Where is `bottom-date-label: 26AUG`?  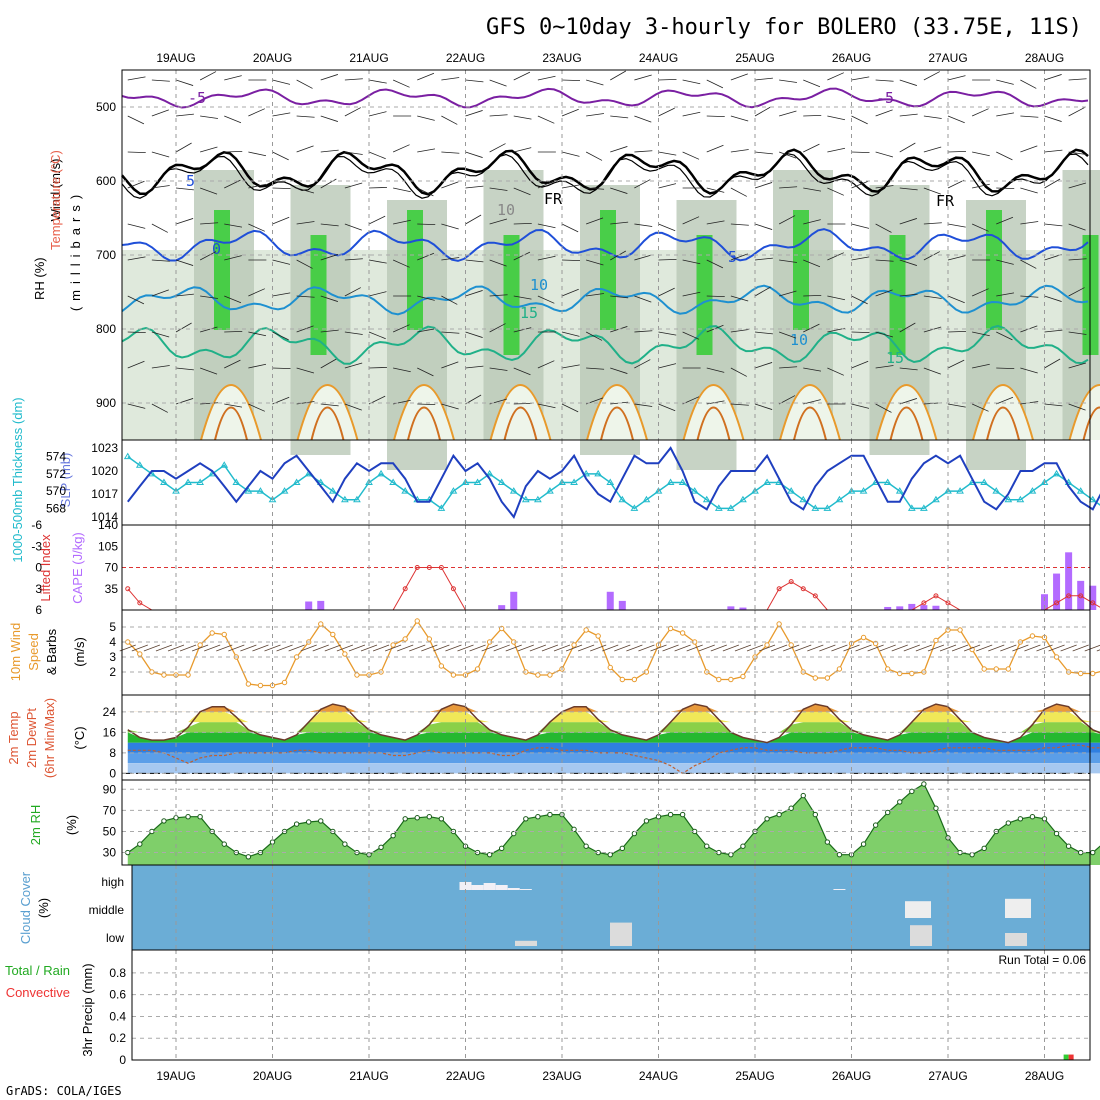 bottom-date-label: 26AUG is located at coordinates (851, 1076).